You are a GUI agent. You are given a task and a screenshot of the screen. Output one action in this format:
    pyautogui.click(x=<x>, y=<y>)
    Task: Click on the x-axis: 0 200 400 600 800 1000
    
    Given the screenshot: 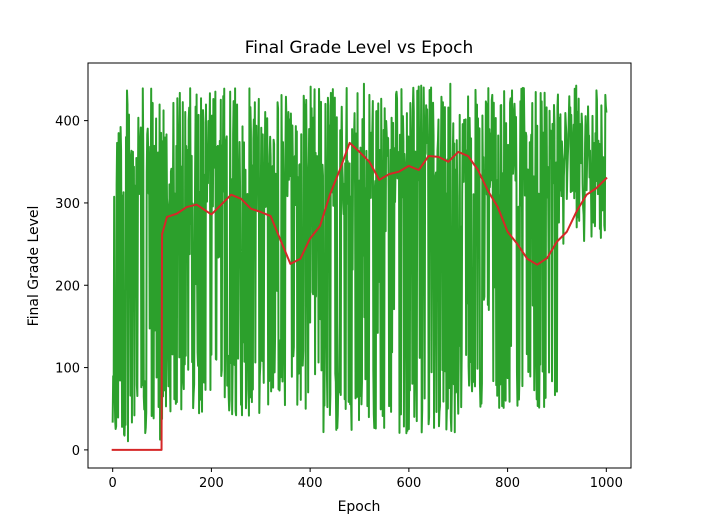 What is the action you would take?
    pyautogui.click(x=366, y=479)
    